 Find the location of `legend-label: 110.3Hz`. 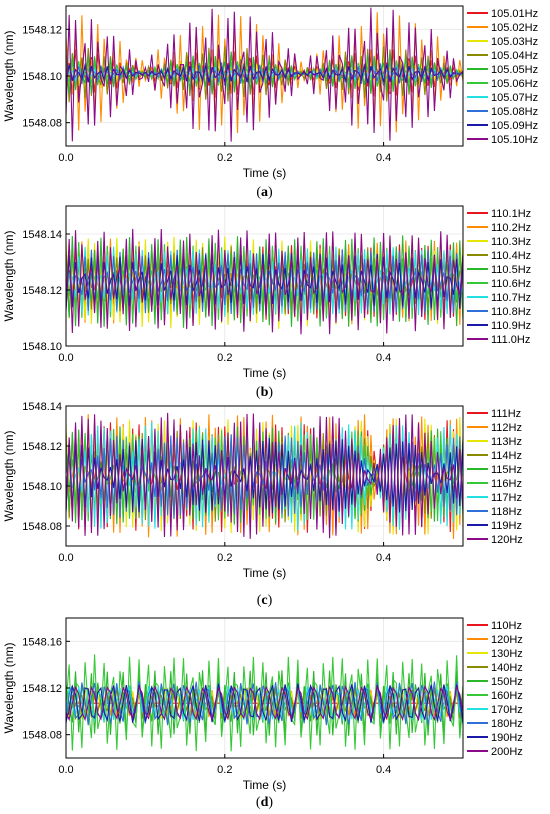

legend-label: 110.3Hz is located at coordinates (511, 242).